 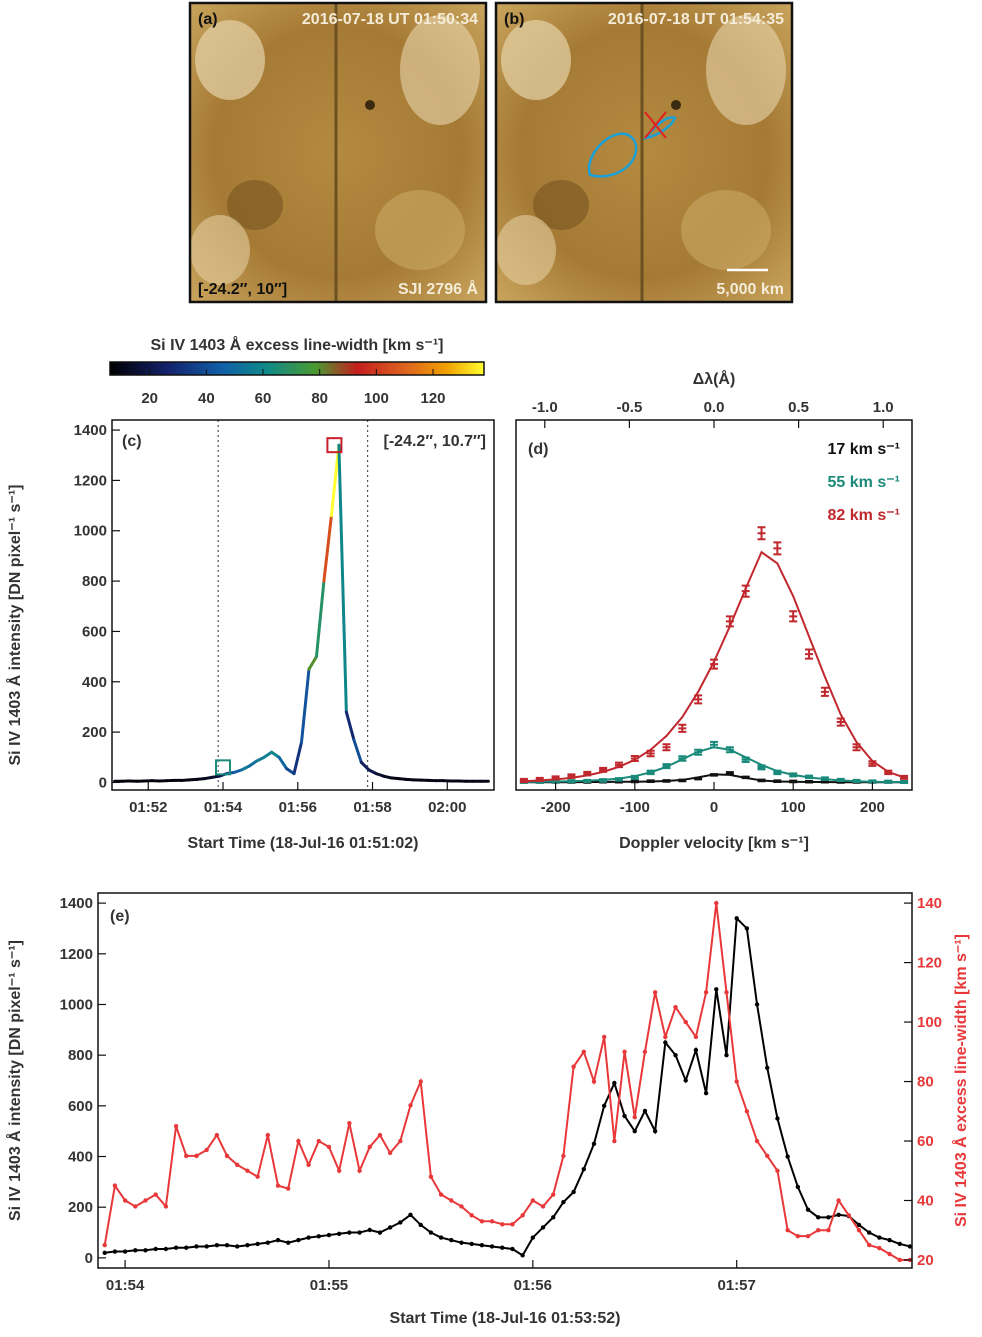 What do you see at coordinates (635, 807) in the screenshot?
I see `x-tick-label: -100` at bounding box center [635, 807].